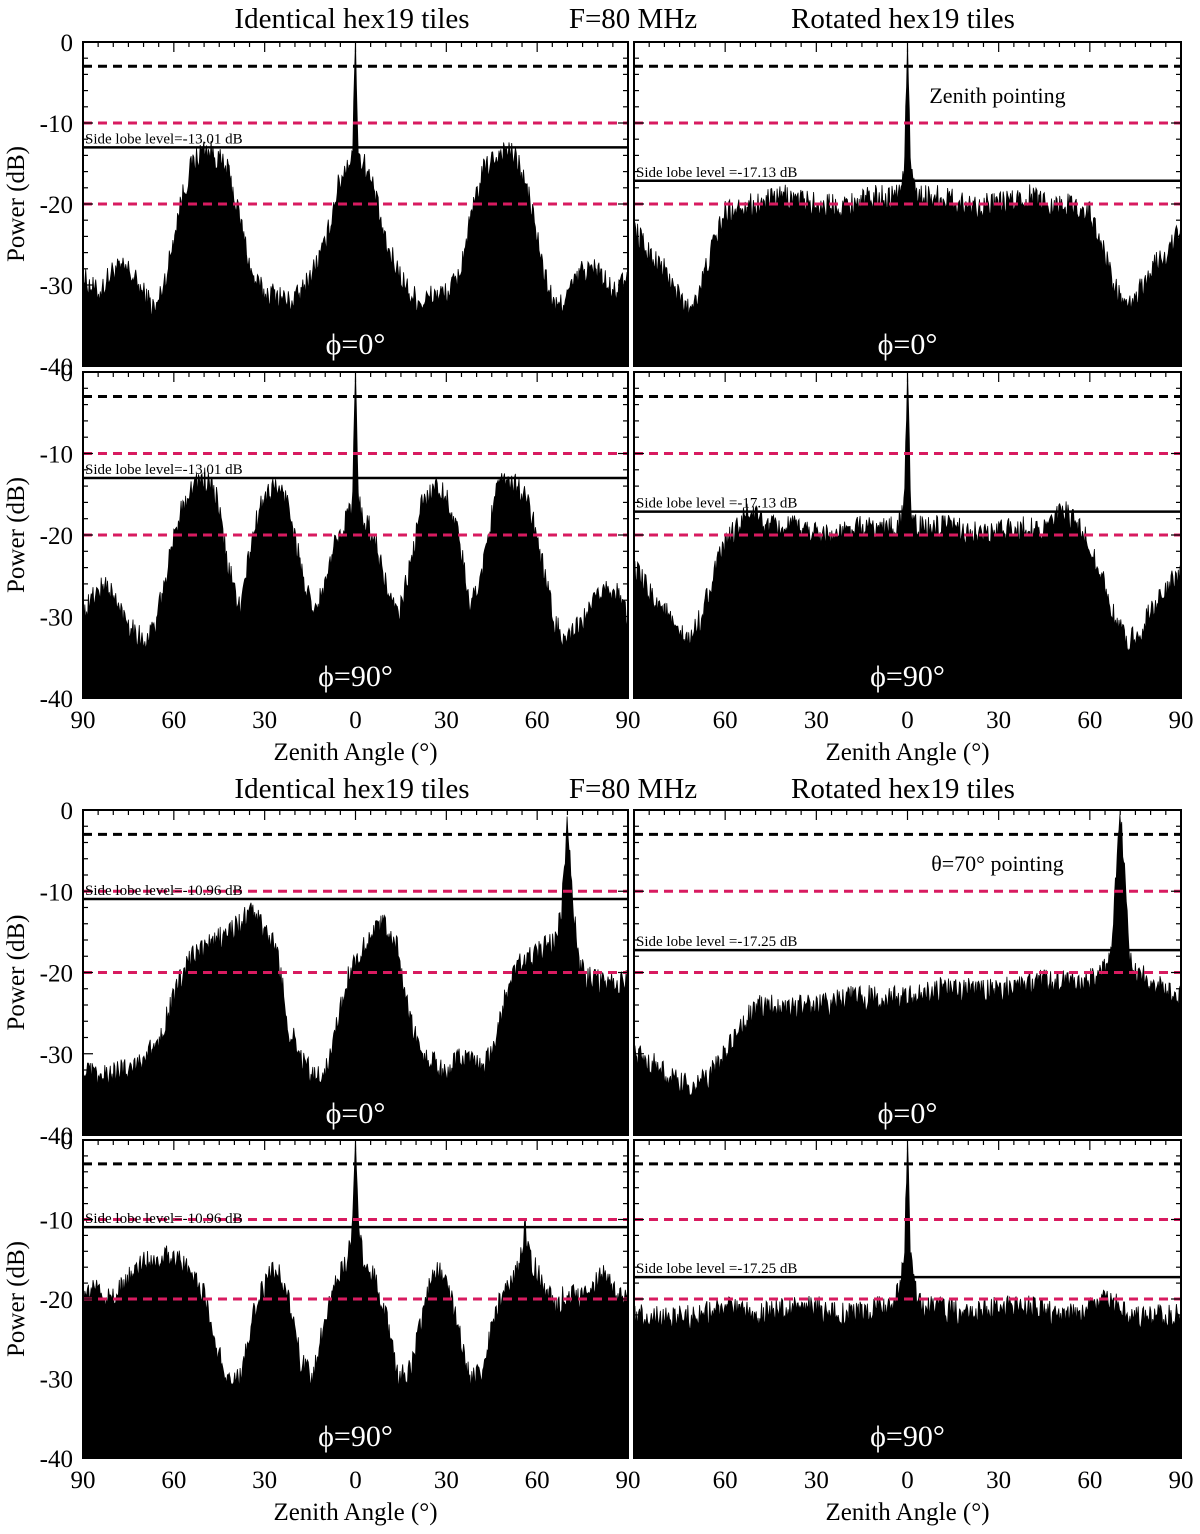 The width and height of the screenshot is (1200, 1534). What do you see at coordinates (816, 720) in the screenshot?
I see `x-tick-label-3-2: 30` at bounding box center [816, 720].